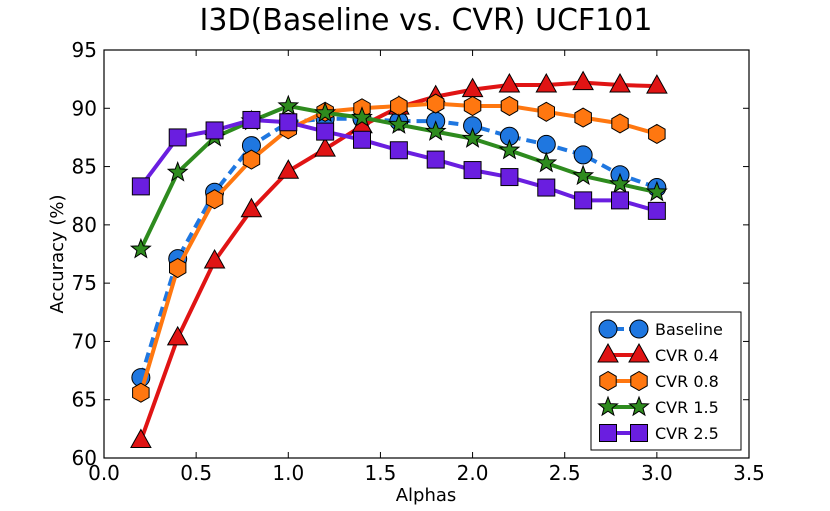 The height and width of the screenshot is (511, 830). Describe the element at coordinates (84, 225) in the screenshot. I see `y-tick-label: 80` at that location.